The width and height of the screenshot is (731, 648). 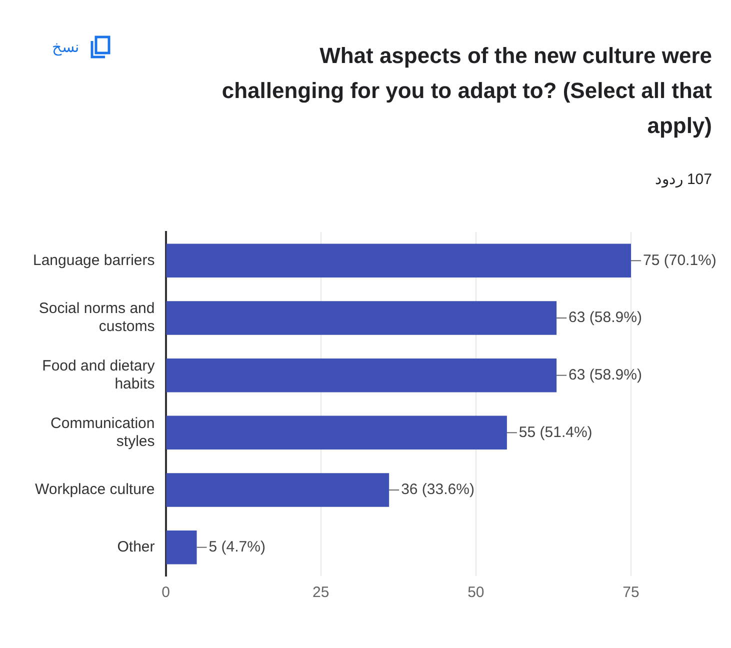 I want to click on y-tick-label: Food and dietary habits, so click(x=99, y=374).